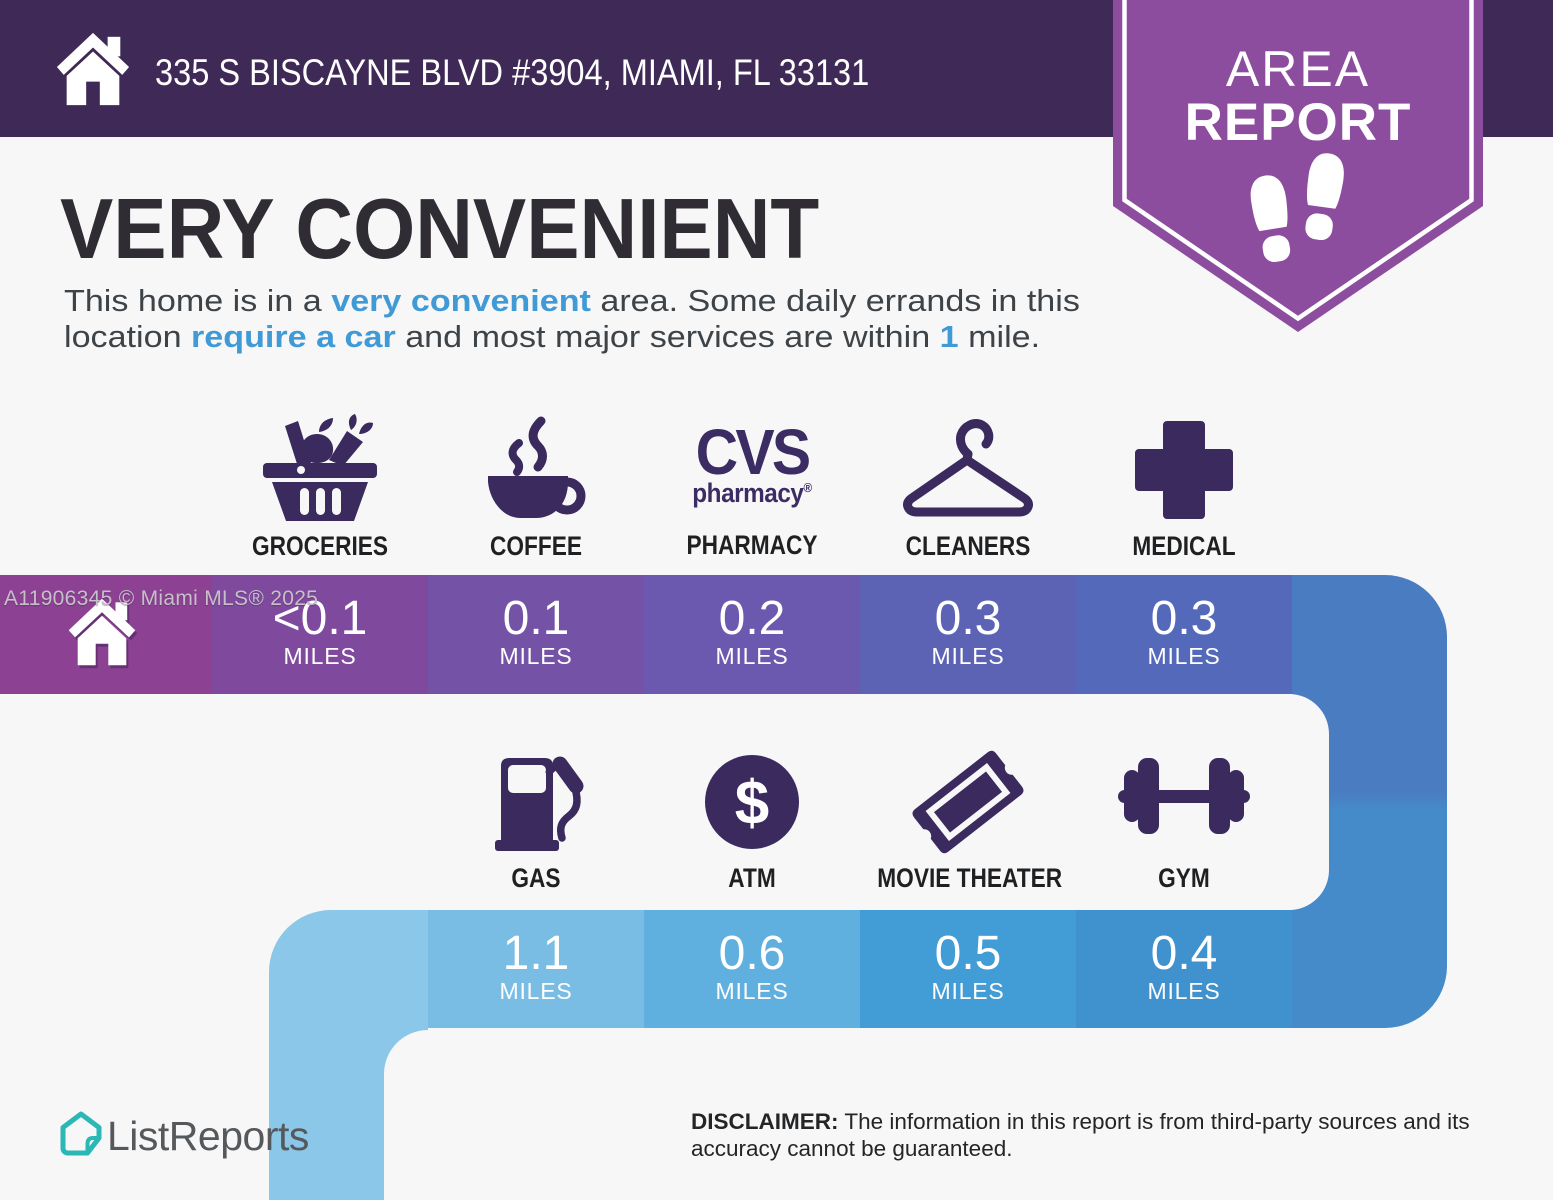 The width and height of the screenshot is (1553, 1200). Describe the element at coordinates (1298, 69) in the screenshot. I see `svg-text: AREA` at that location.